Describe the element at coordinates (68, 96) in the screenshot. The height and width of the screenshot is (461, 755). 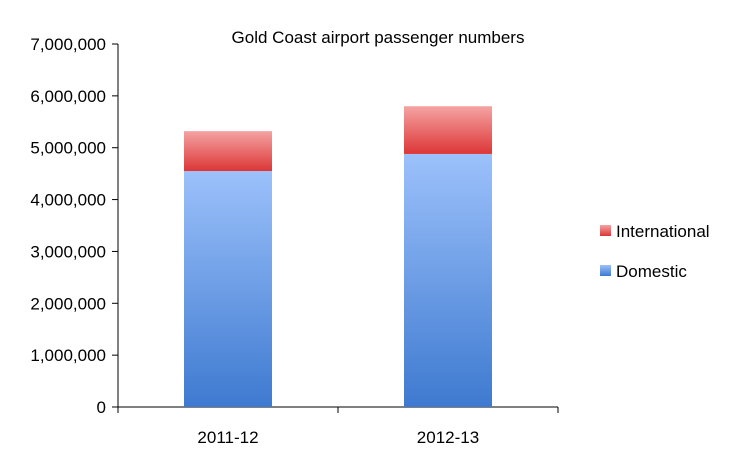
I see `y-tick-label: 6,000,000` at that location.